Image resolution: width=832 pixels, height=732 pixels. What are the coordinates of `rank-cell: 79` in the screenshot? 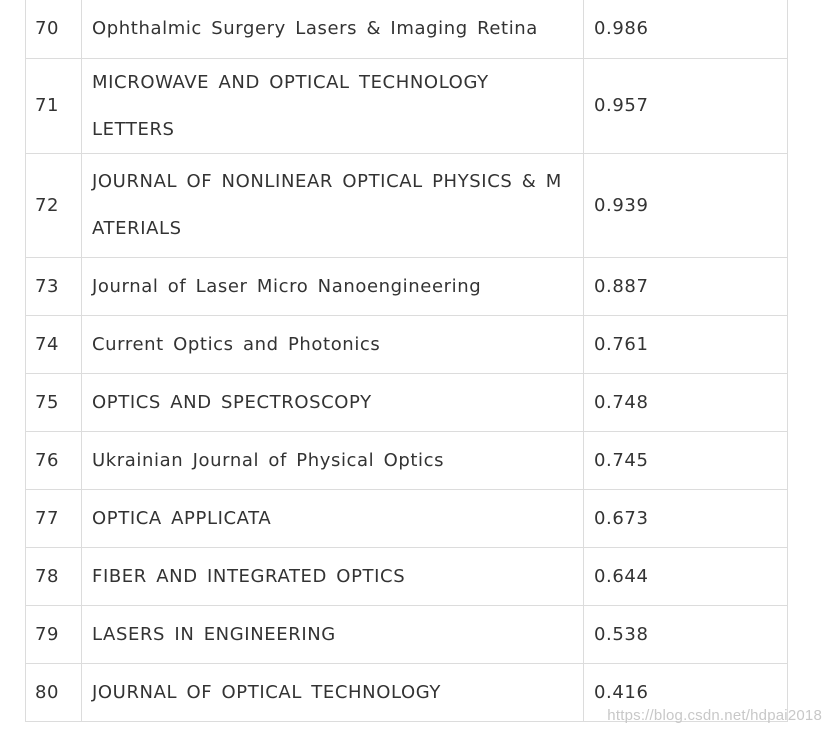 It's located at (53, 634).